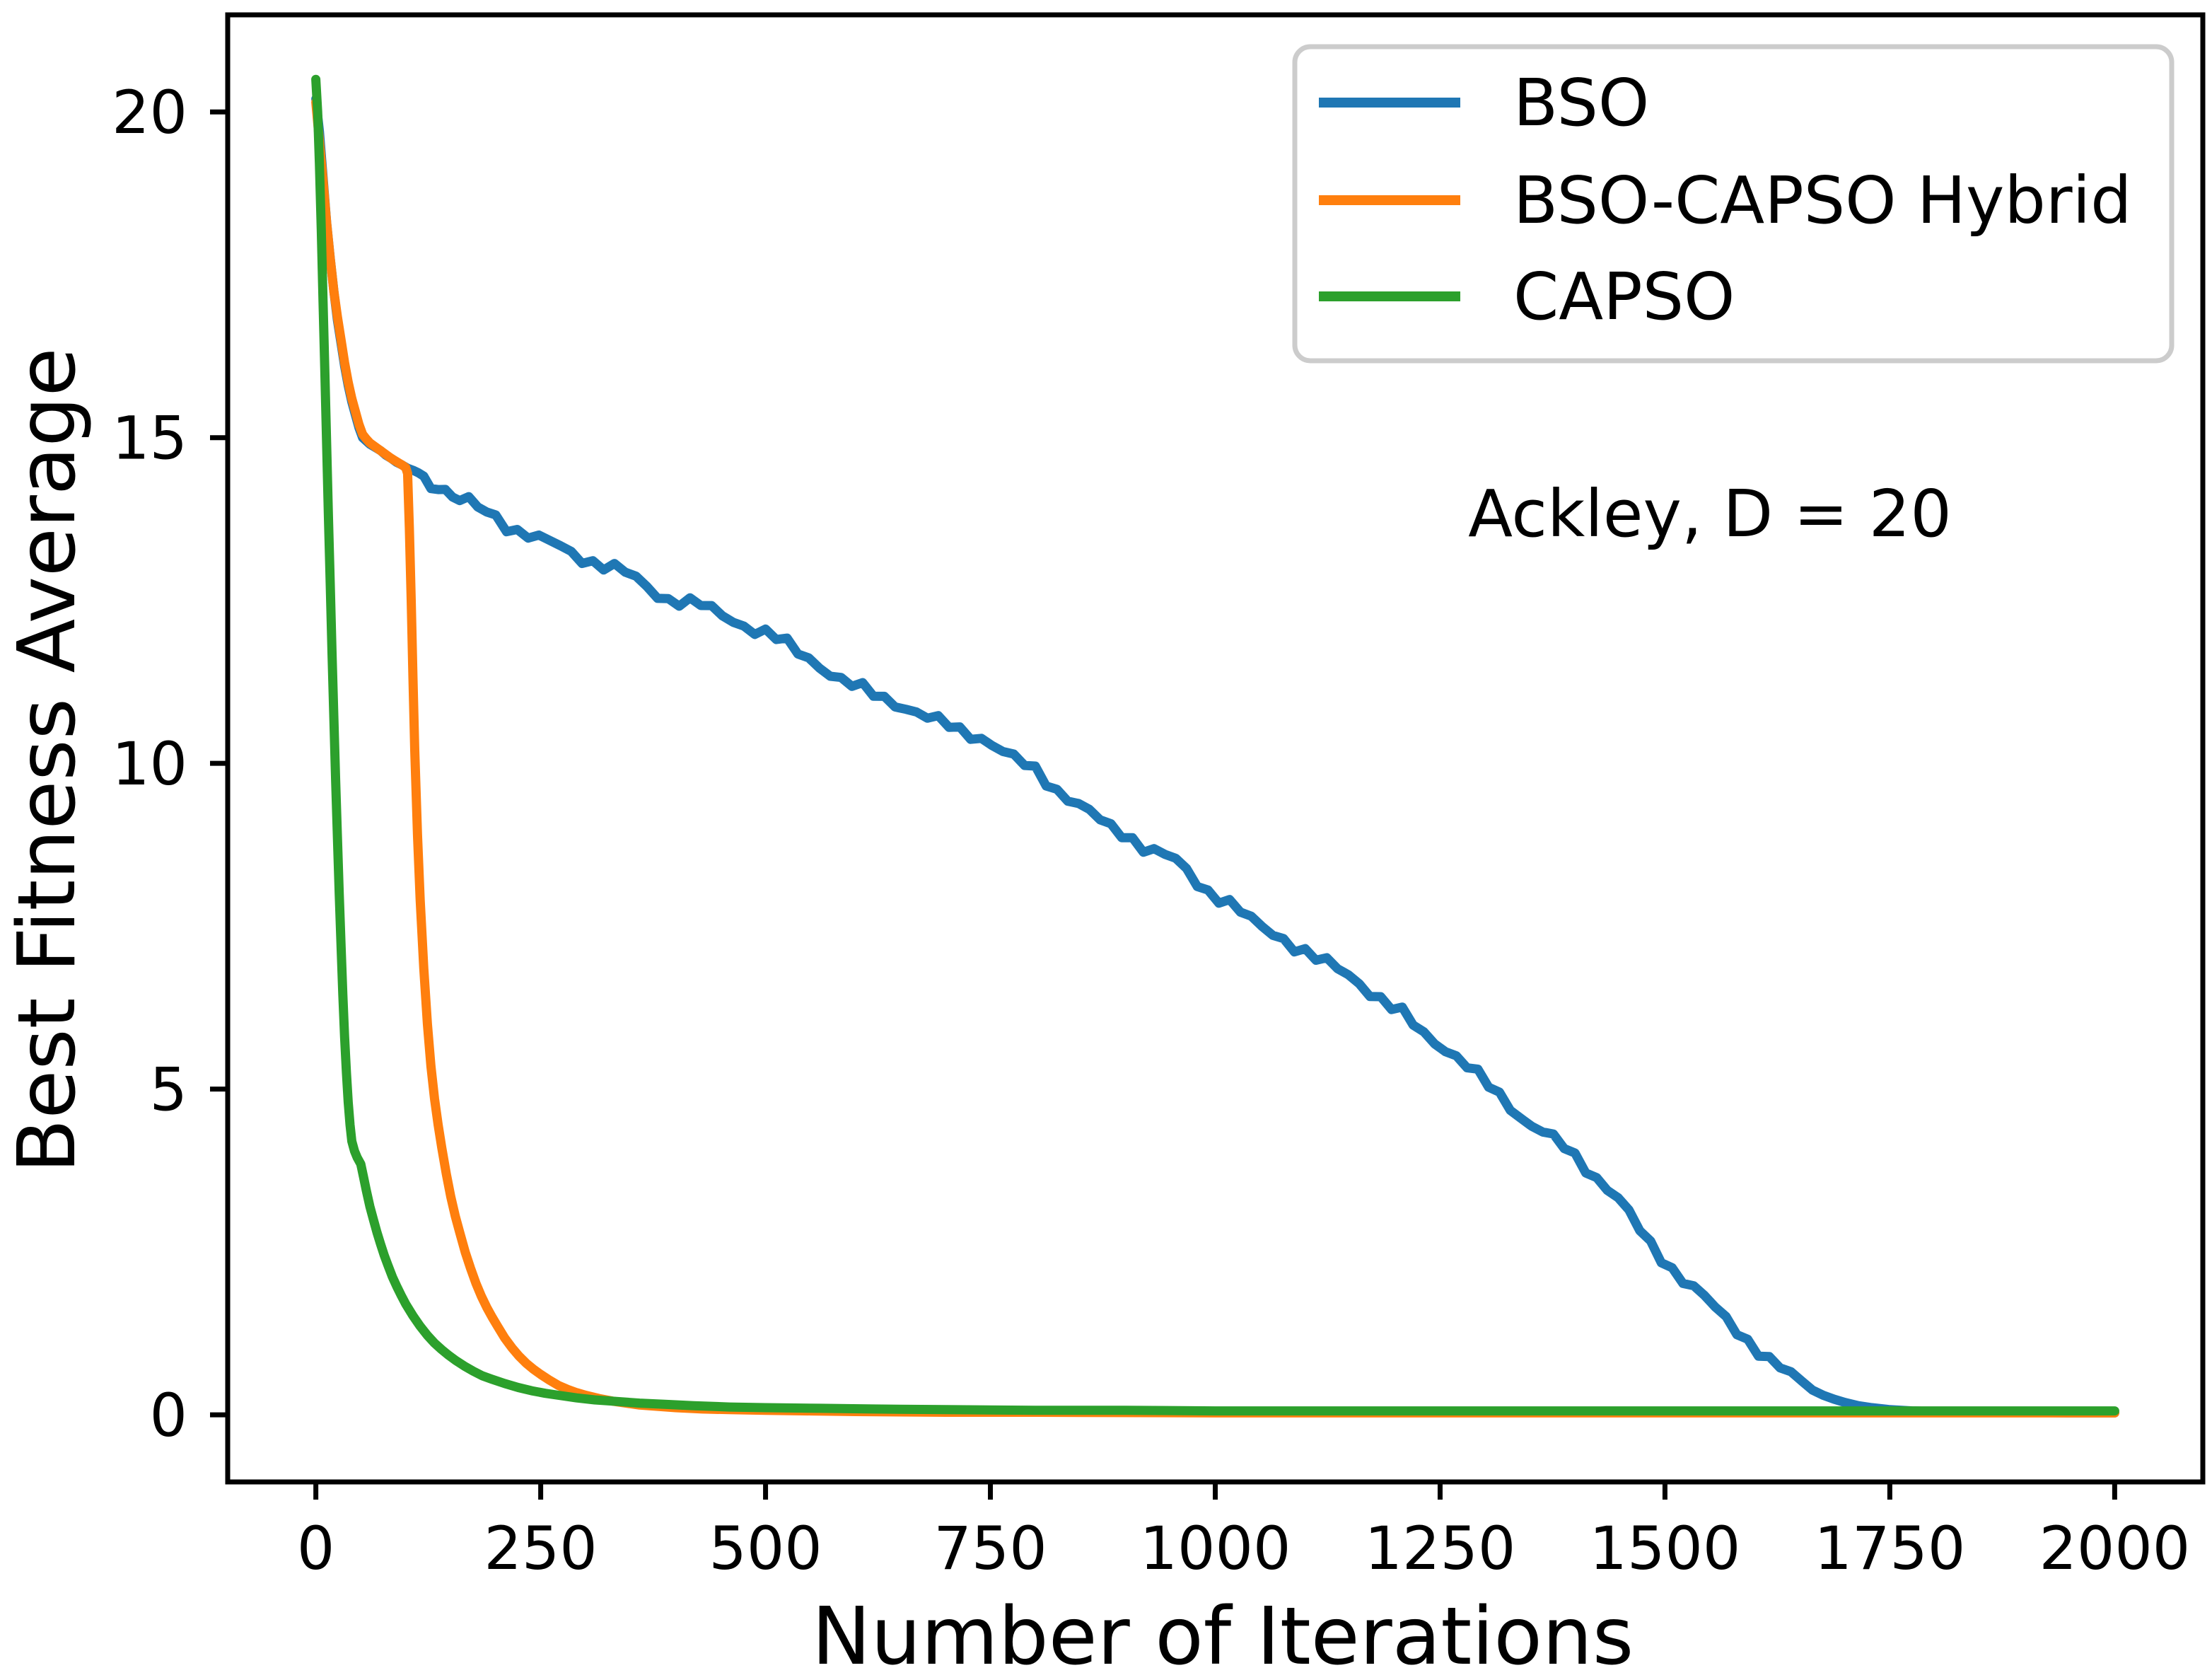 The image size is (2212, 1680). Describe the element at coordinates (168, 1415) in the screenshot. I see `y-tick-label: 0` at that location.